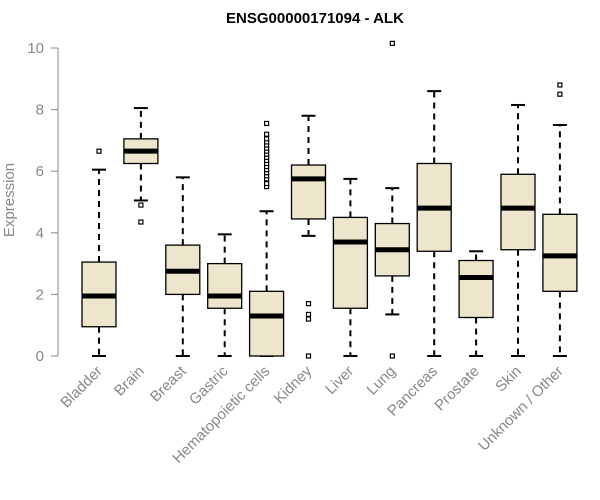 The height and width of the screenshot is (500, 600). I want to click on x-tick-label: Breast, so click(168, 383).